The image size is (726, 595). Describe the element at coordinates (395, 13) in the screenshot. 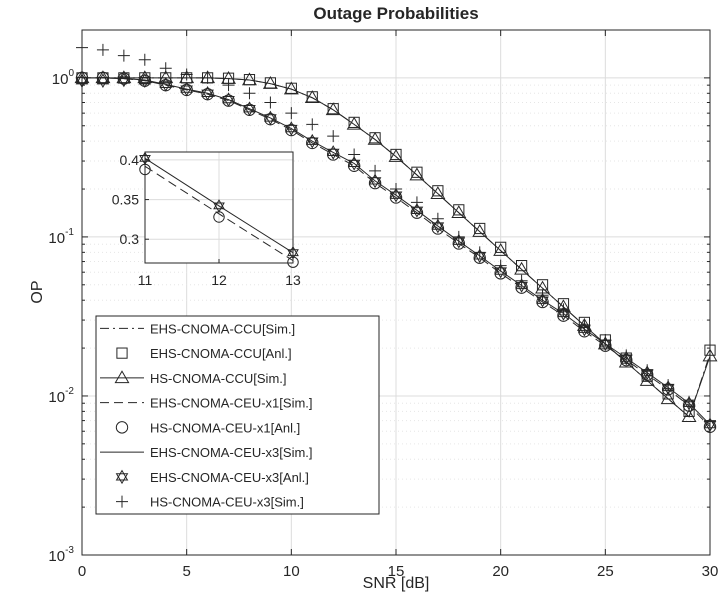

I see `chart-title: Outage Probabilities` at that location.